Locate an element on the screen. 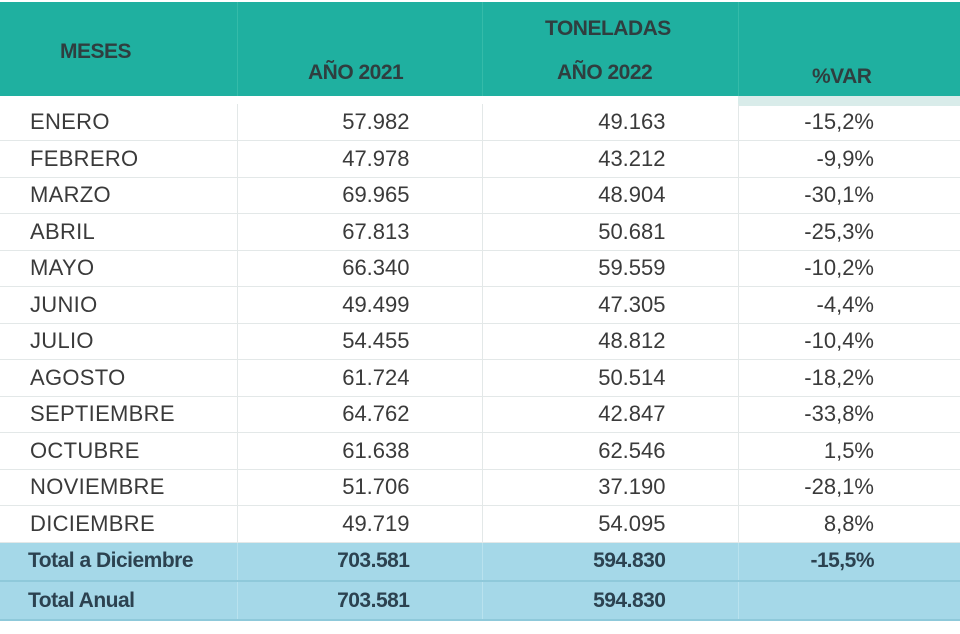  year-2021-cell: 49.499 is located at coordinates (360, 305).